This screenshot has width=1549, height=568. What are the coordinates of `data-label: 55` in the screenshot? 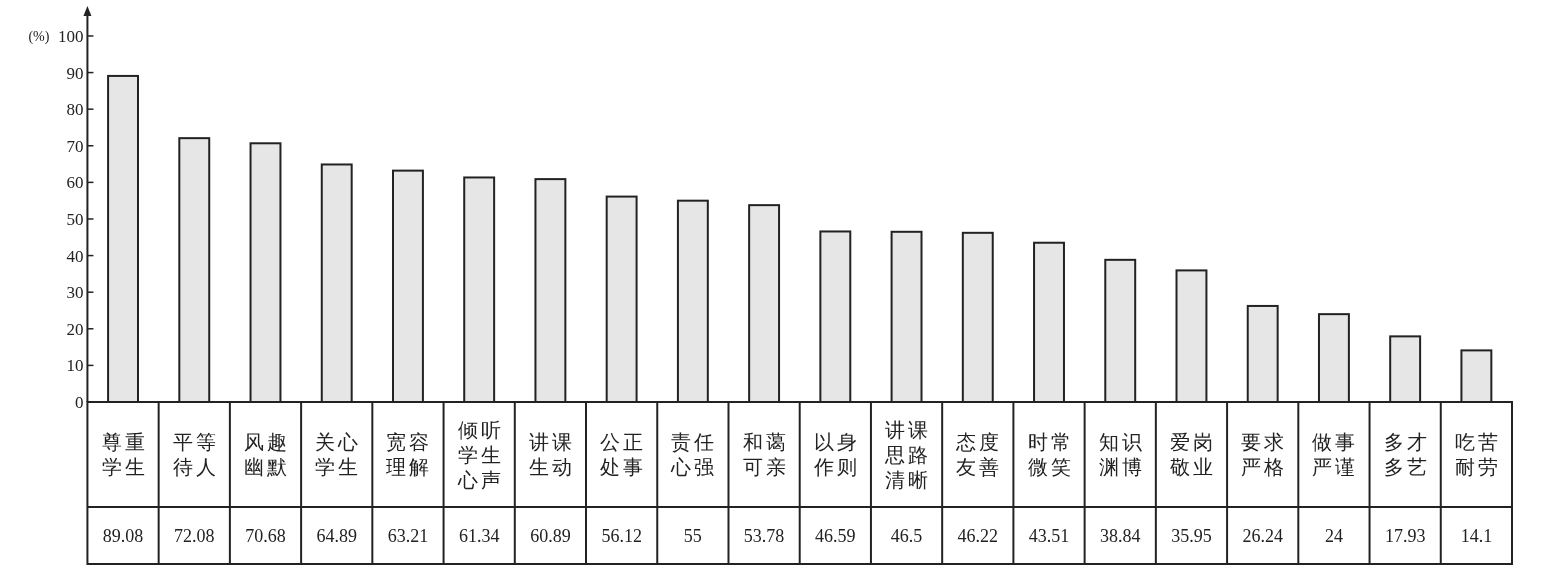 It's located at (692, 535).